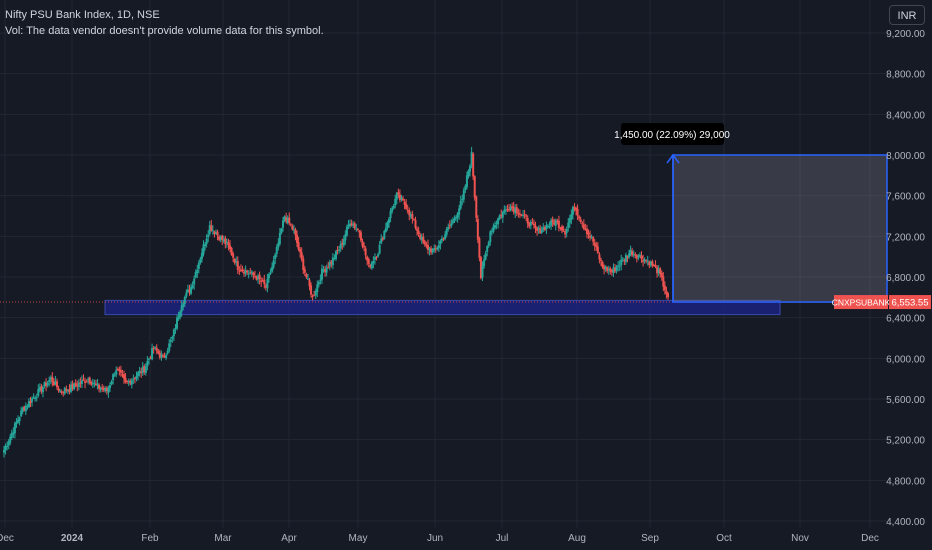  What do you see at coordinates (724, 538) in the screenshot?
I see `time-axis-label: Oct` at bounding box center [724, 538].